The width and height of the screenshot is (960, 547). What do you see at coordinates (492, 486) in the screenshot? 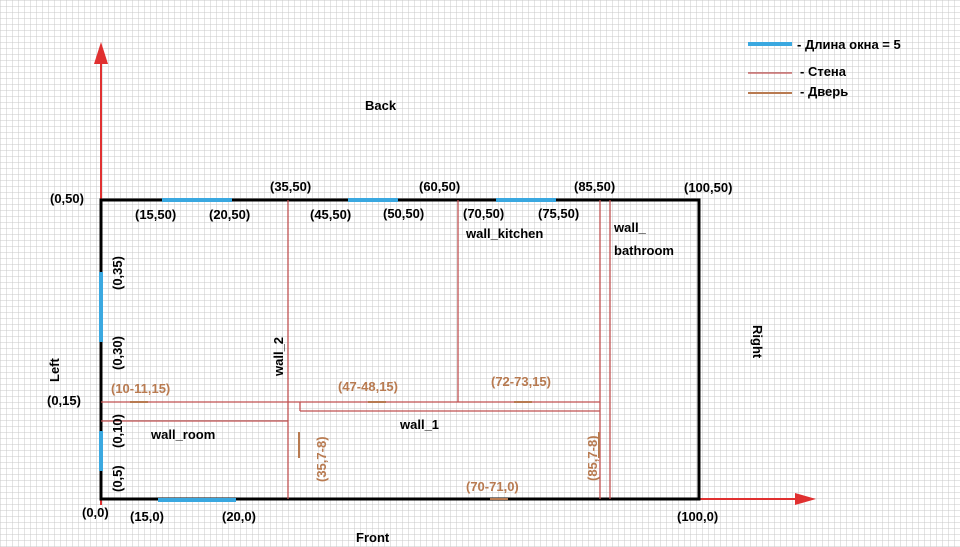
I see `door-label-70-71-0: (70-71,0)` at bounding box center [492, 486].